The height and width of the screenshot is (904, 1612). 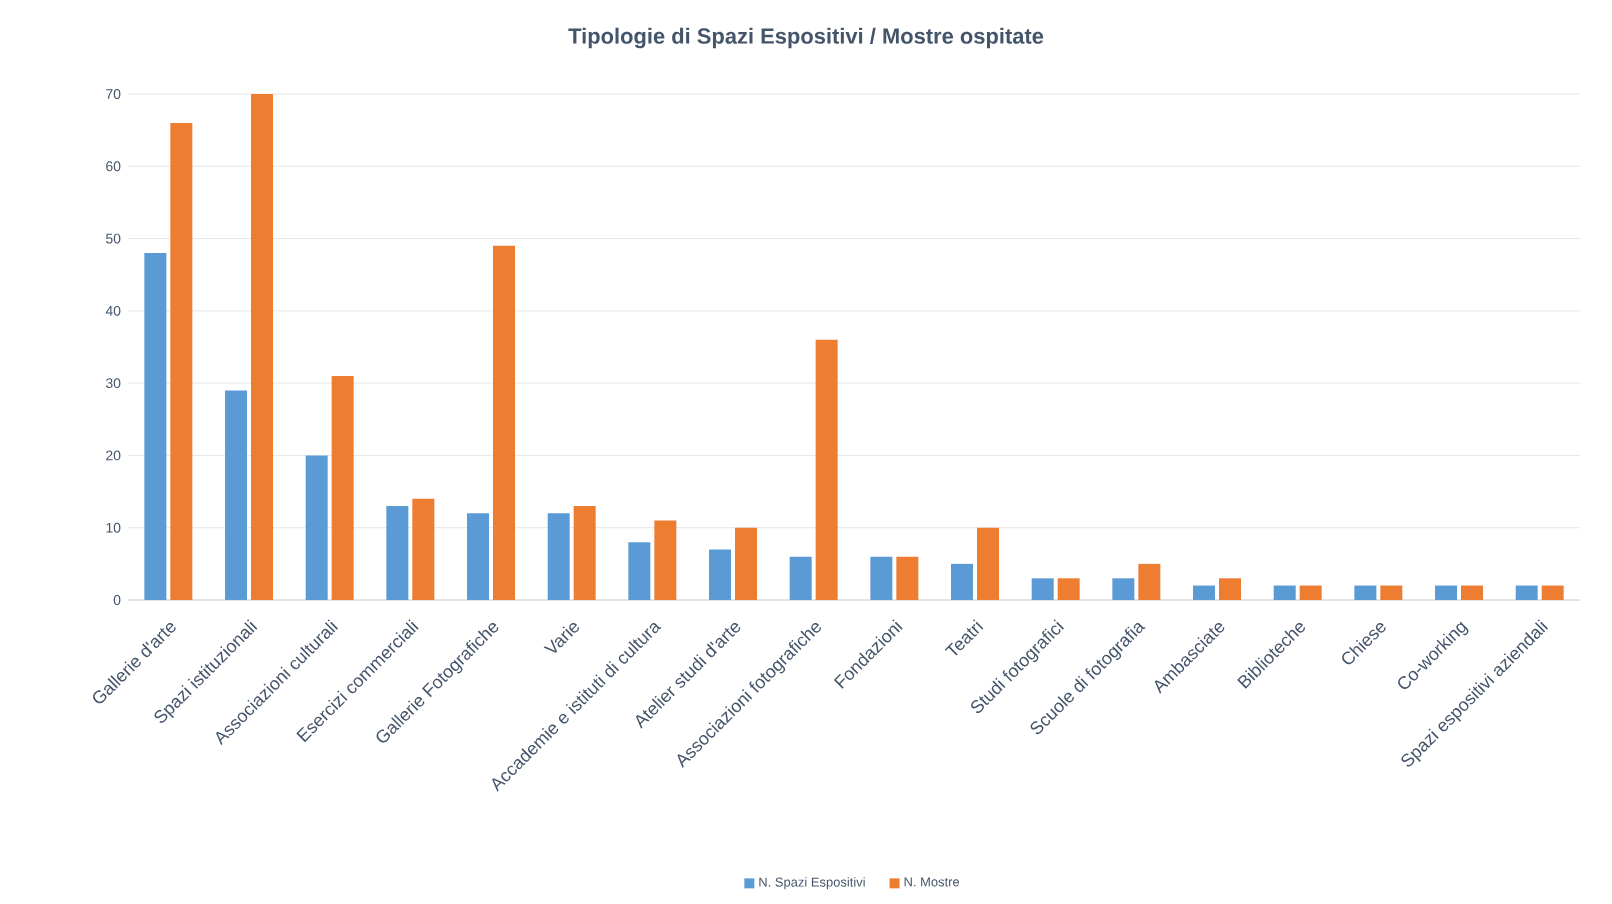 I want to click on y-tick-label: 50, so click(x=113, y=238).